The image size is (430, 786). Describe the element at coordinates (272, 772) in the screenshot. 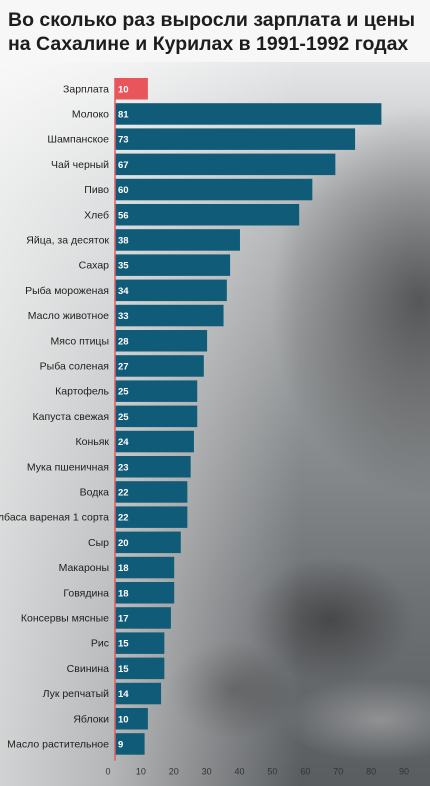

I see `x-tick-label-50: 50` at that location.